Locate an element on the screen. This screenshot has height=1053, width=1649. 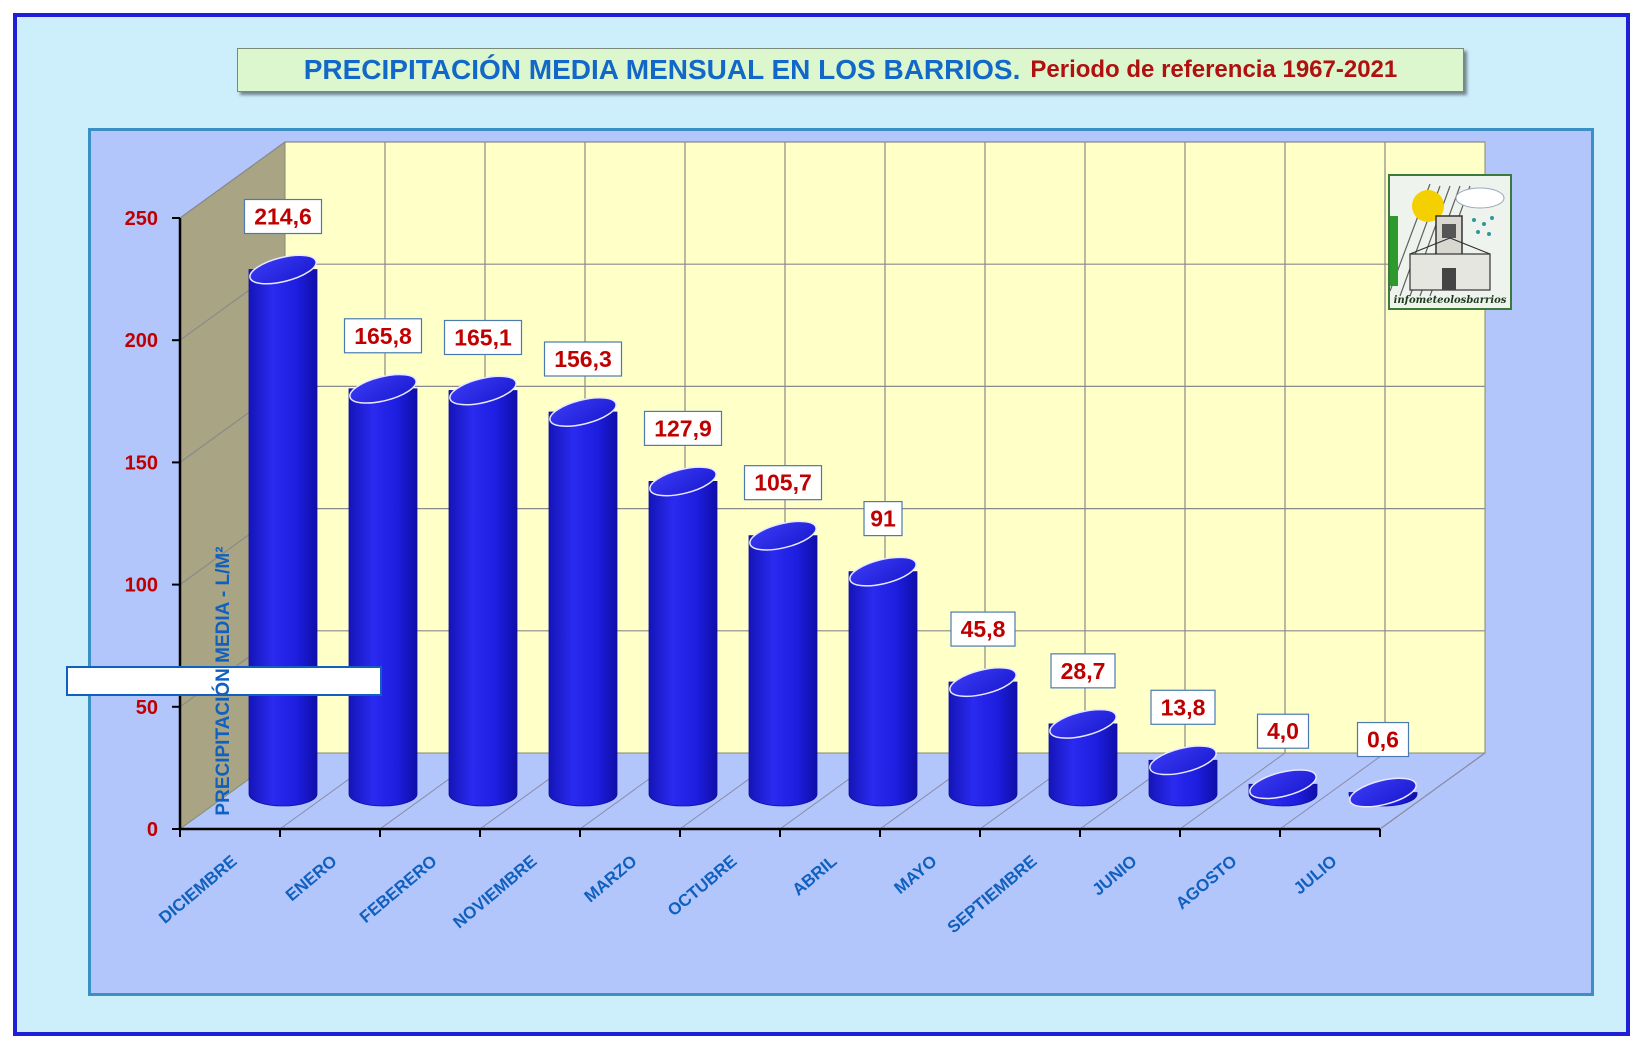
x-tick-label: MARZO is located at coordinates (611, 879).